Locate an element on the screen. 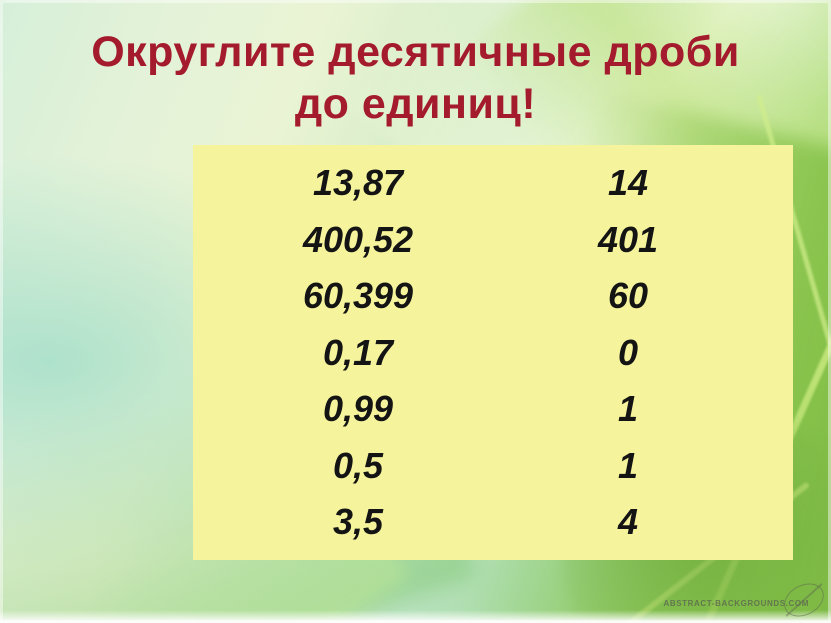 The image size is (831, 623). decimal-value: 400,52 is located at coordinates (358, 239).